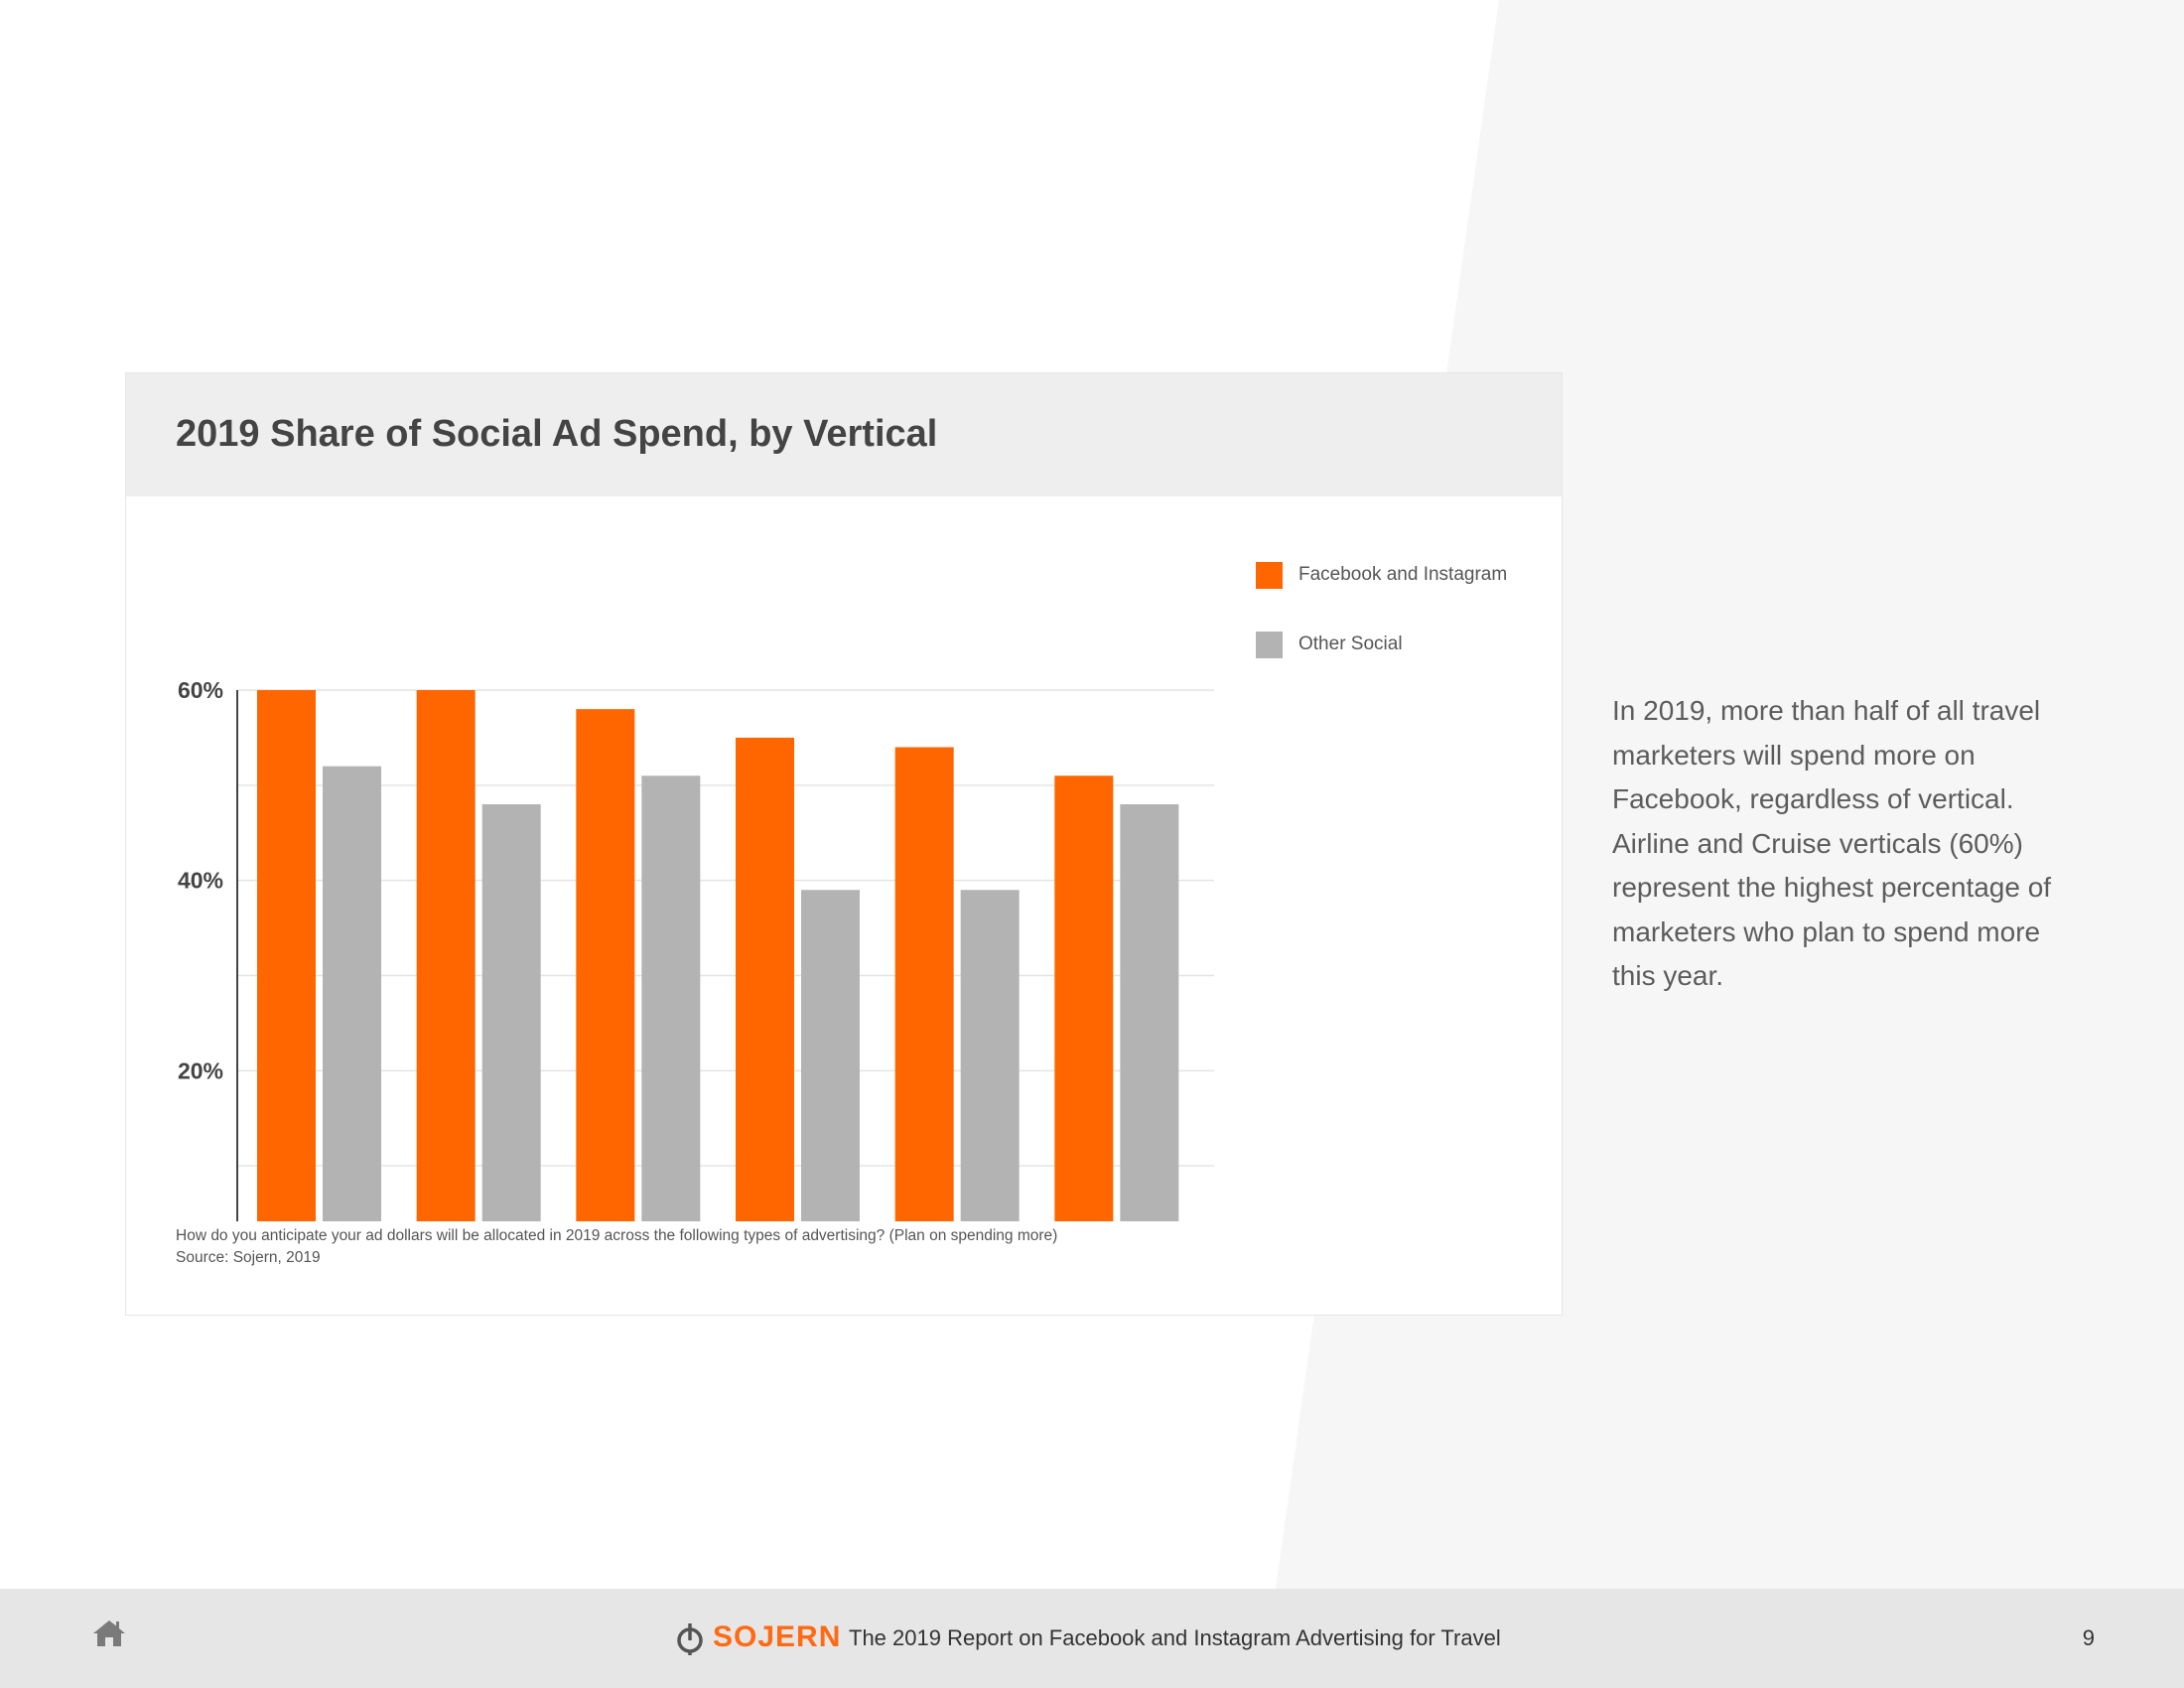 This screenshot has height=1688, width=2184. Describe the element at coordinates (671, 998) in the screenshot. I see `bar-other-social-attraction` at that location.